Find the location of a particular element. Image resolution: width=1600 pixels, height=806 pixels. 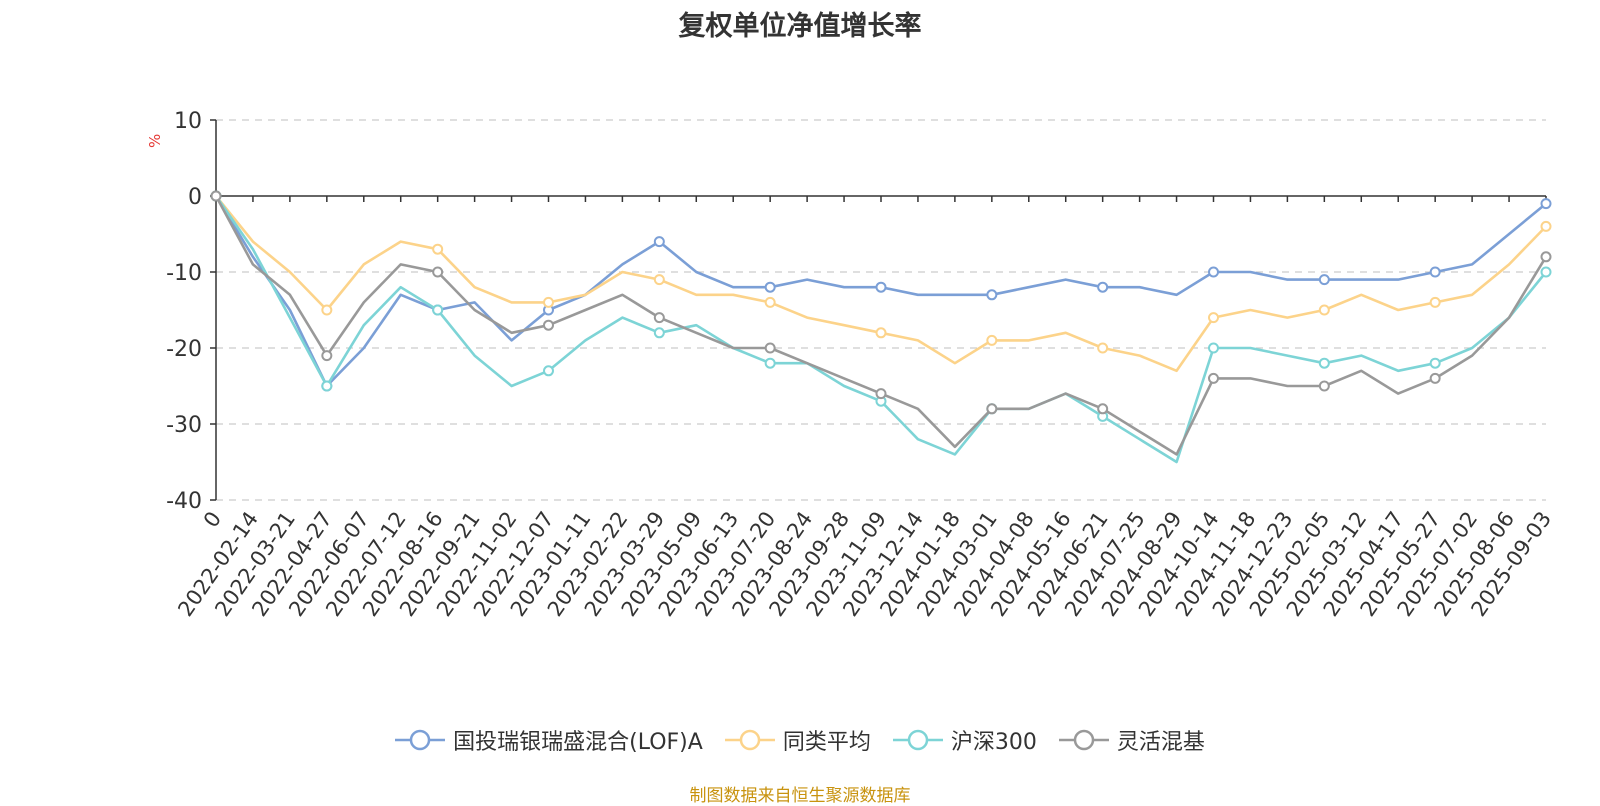

legend-label: 同类平均 is located at coordinates (826, 742).